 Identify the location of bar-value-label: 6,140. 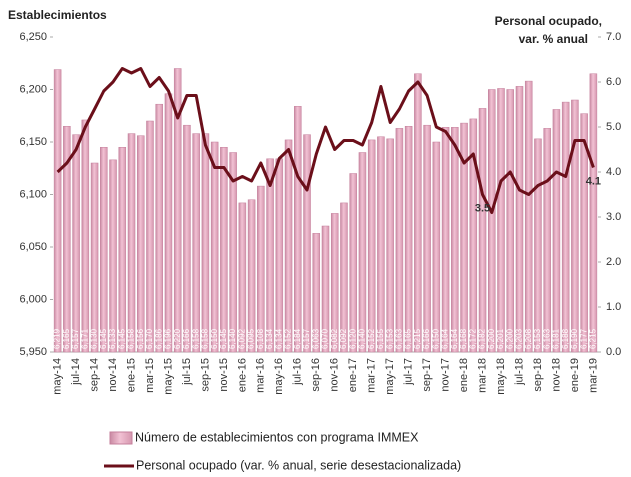
(362, 338).